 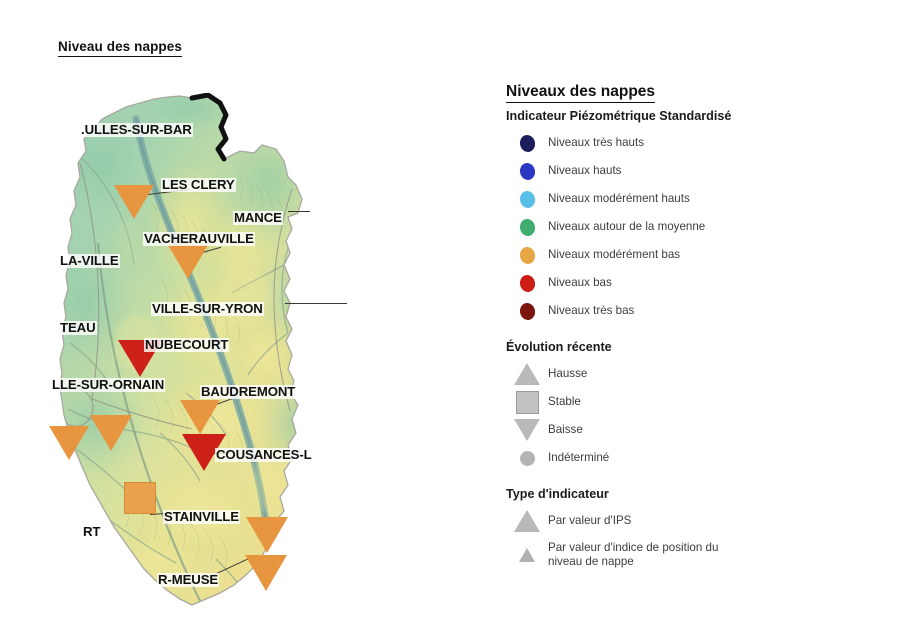 I want to click on legend-item-label: Hausse, so click(x=568, y=373).